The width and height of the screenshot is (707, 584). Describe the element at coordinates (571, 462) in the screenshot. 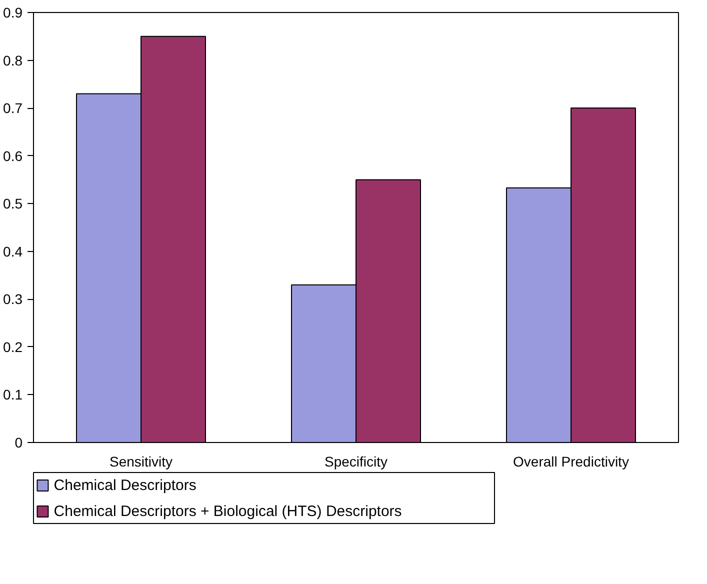

I see `x-tick-label: Overall Predictivity` at that location.